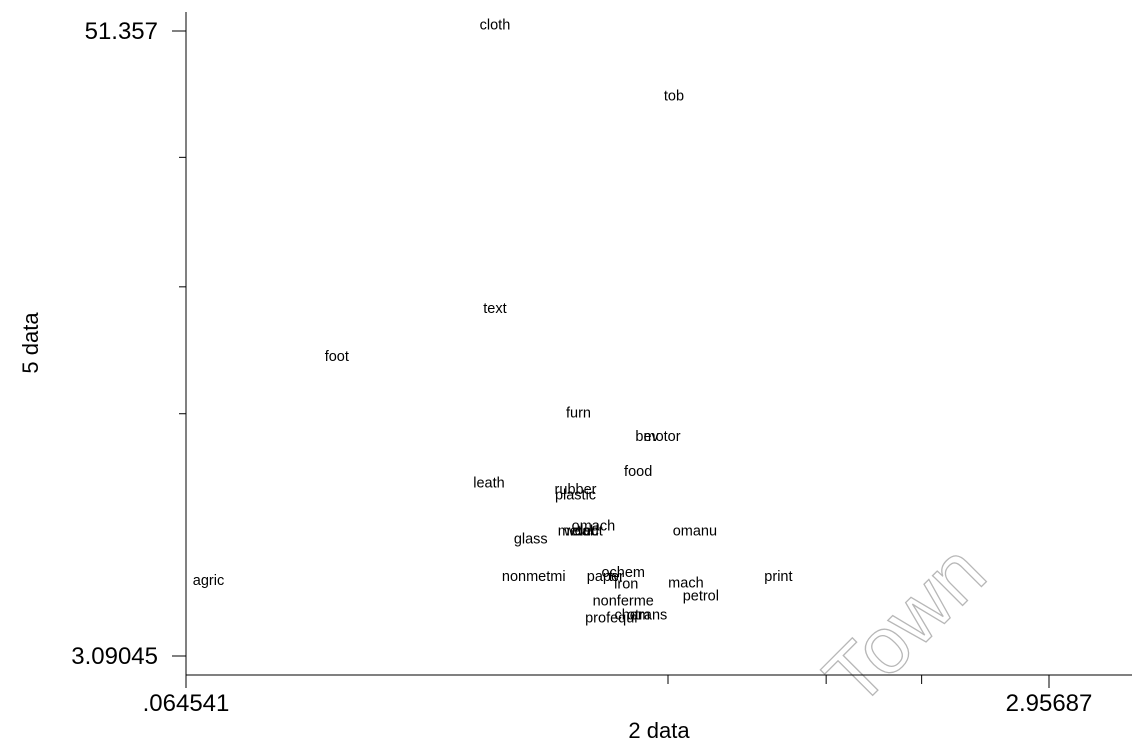 This screenshot has width=1140, height=747. Describe the element at coordinates (578, 414) in the screenshot. I see `point-label-furn: furn` at that location.